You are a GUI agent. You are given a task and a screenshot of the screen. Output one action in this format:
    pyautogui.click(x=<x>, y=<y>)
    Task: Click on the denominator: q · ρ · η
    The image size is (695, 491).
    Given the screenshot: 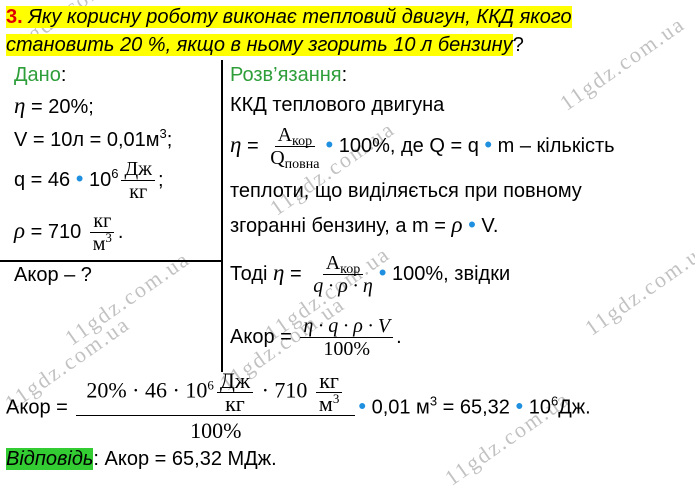 What is the action you would take?
    pyautogui.click(x=343, y=286)
    